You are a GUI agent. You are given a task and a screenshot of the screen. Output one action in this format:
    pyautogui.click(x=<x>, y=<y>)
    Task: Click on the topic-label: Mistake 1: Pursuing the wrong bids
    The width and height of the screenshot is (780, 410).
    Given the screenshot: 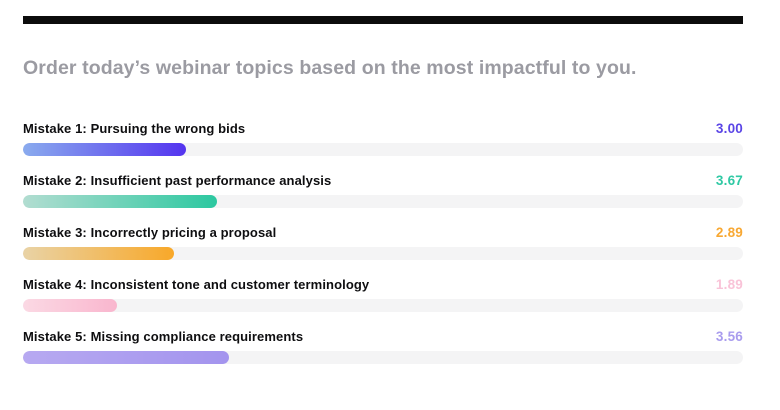 What is the action you would take?
    pyautogui.click(x=134, y=128)
    